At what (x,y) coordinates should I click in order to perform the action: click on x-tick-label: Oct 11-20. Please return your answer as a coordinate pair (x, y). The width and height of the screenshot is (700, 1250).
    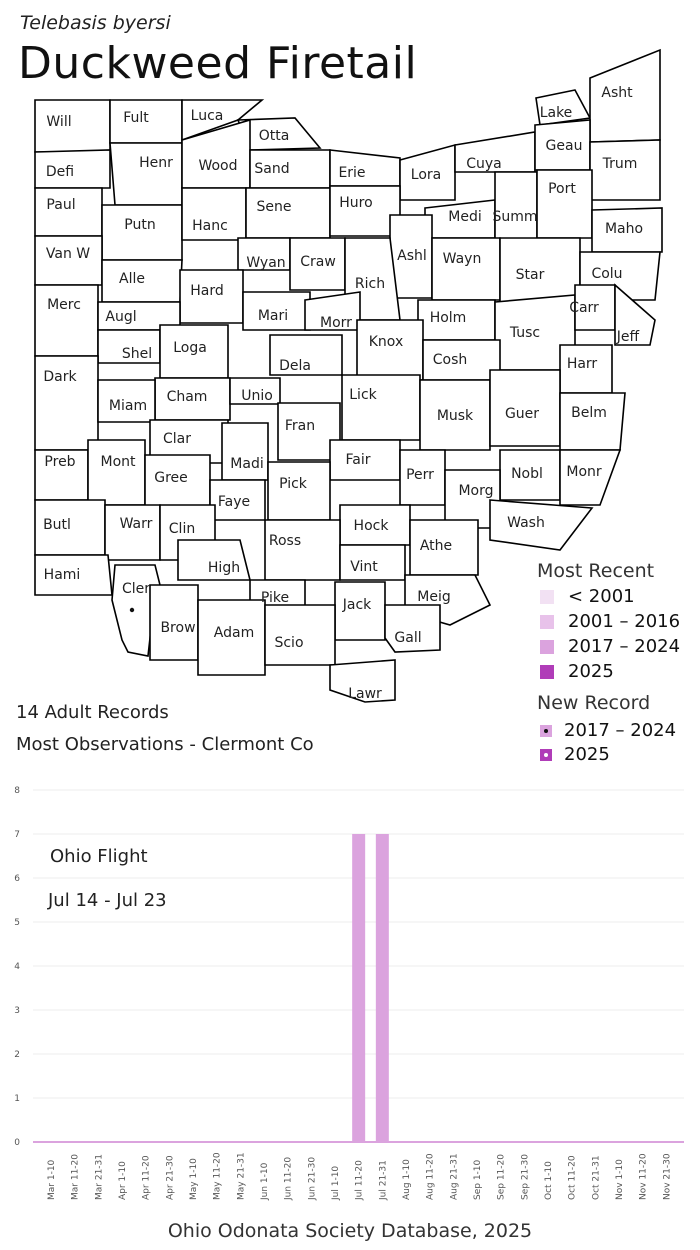
    Looking at the image, I should click on (573, 1177).